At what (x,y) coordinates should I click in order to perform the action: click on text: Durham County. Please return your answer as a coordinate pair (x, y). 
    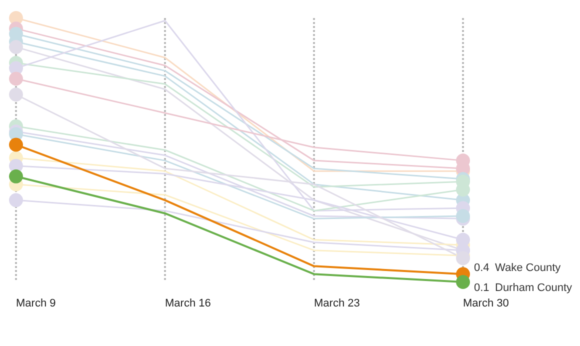
    Looking at the image, I should click on (534, 288).